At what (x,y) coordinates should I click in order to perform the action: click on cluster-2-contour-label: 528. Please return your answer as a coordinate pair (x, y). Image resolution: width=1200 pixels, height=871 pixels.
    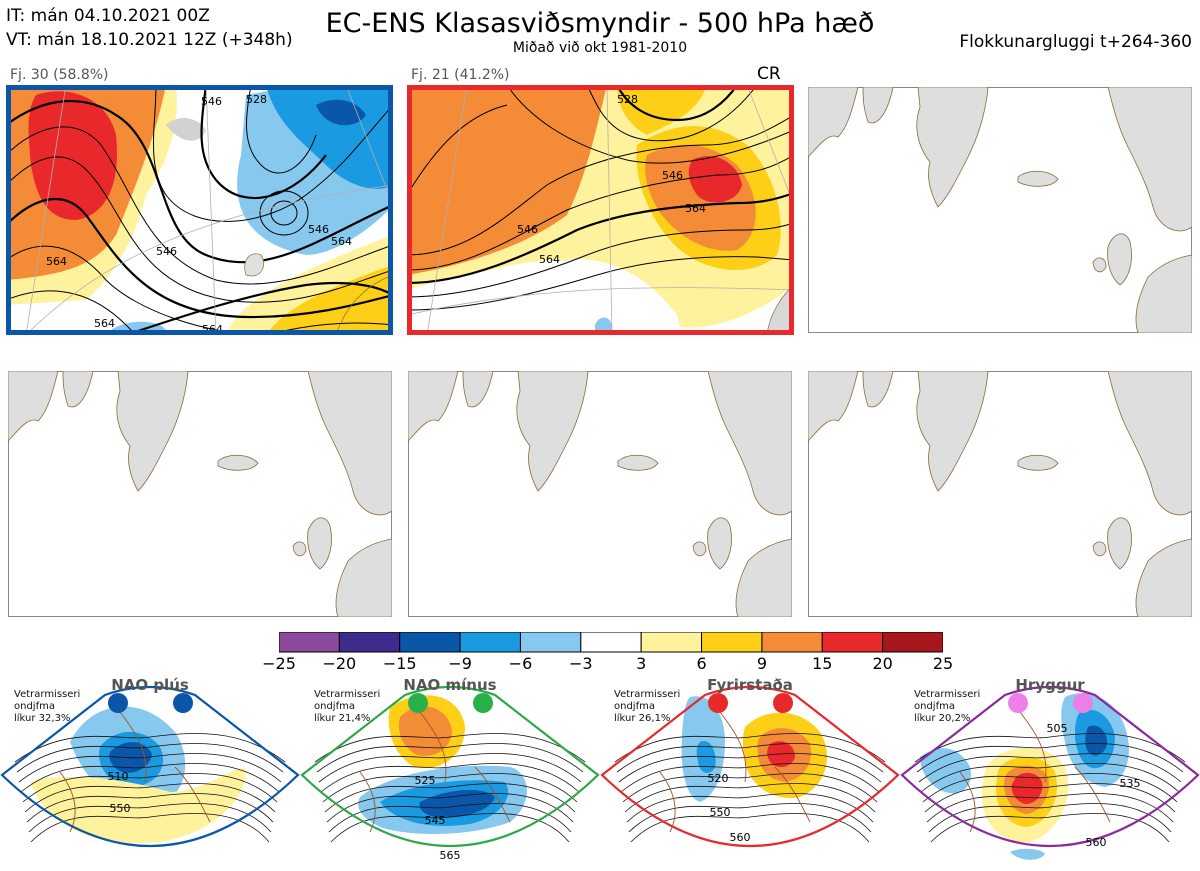
    Looking at the image, I should click on (627, 99).